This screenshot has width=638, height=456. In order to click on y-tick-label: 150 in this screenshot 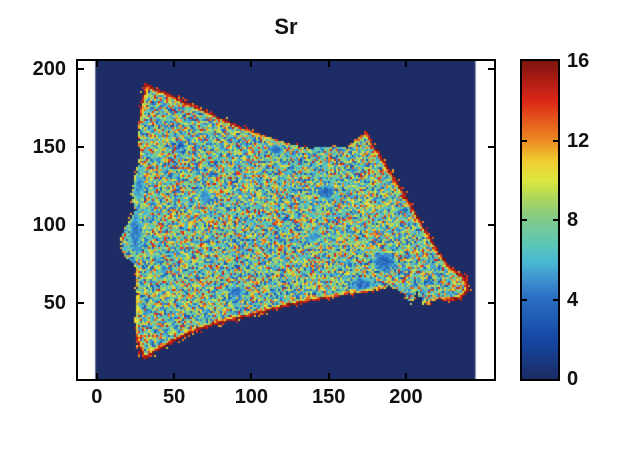, I will do `click(49, 146)`.